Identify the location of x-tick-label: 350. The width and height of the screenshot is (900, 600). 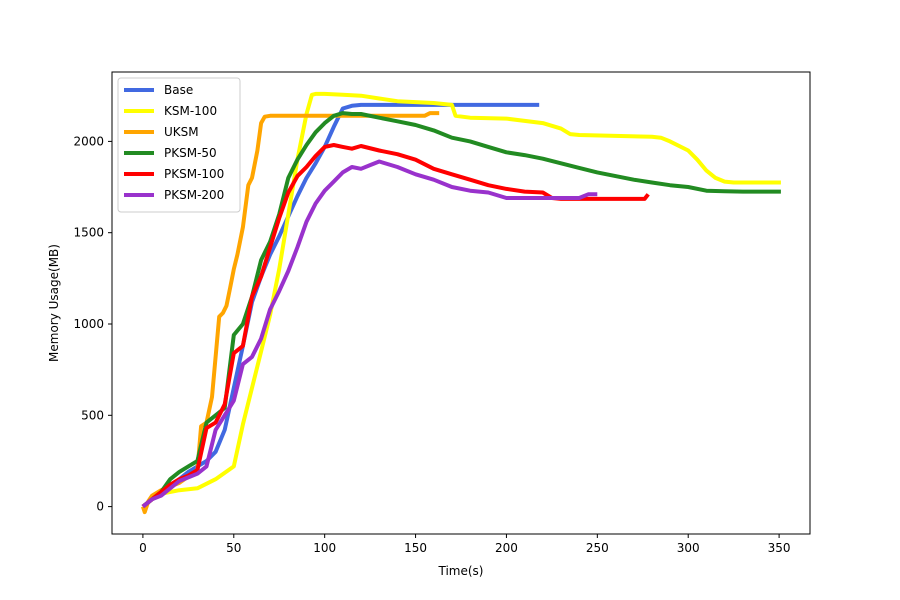
(779, 548).